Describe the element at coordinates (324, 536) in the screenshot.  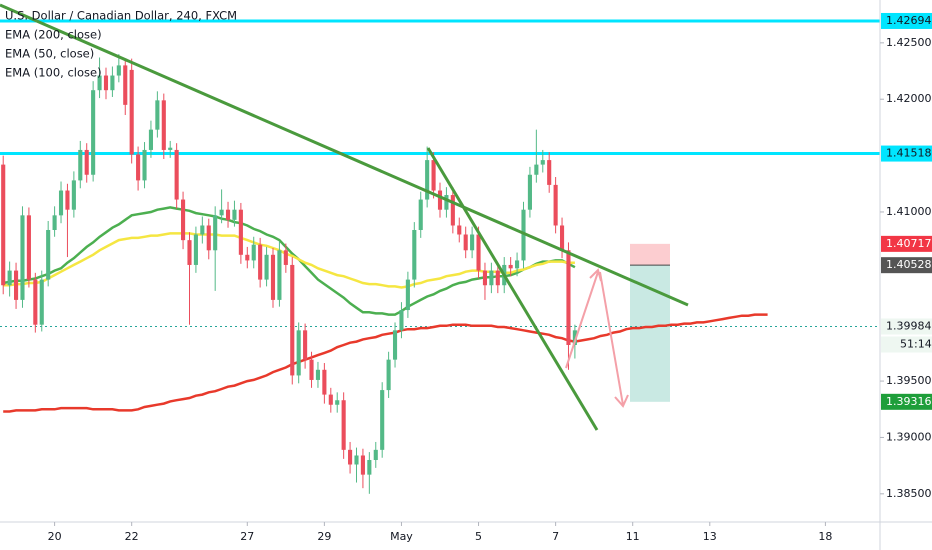
I see `x-tick-label: 29` at that location.